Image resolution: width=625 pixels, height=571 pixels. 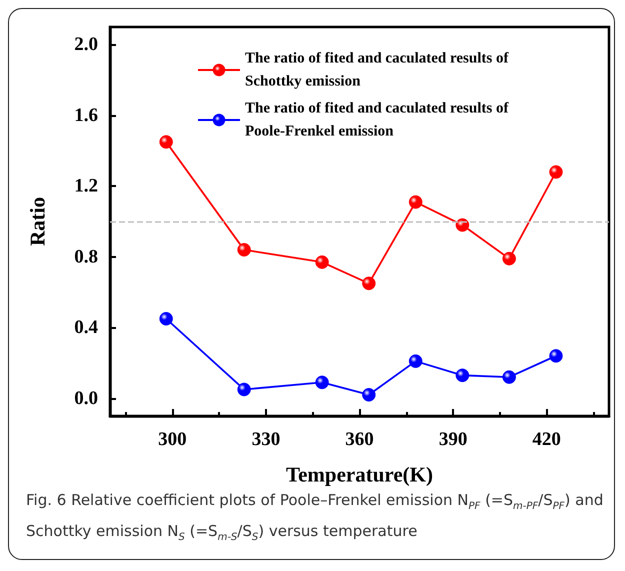 What do you see at coordinates (266, 439) in the screenshot?
I see `x-tick-label: 330` at bounding box center [266, 439].